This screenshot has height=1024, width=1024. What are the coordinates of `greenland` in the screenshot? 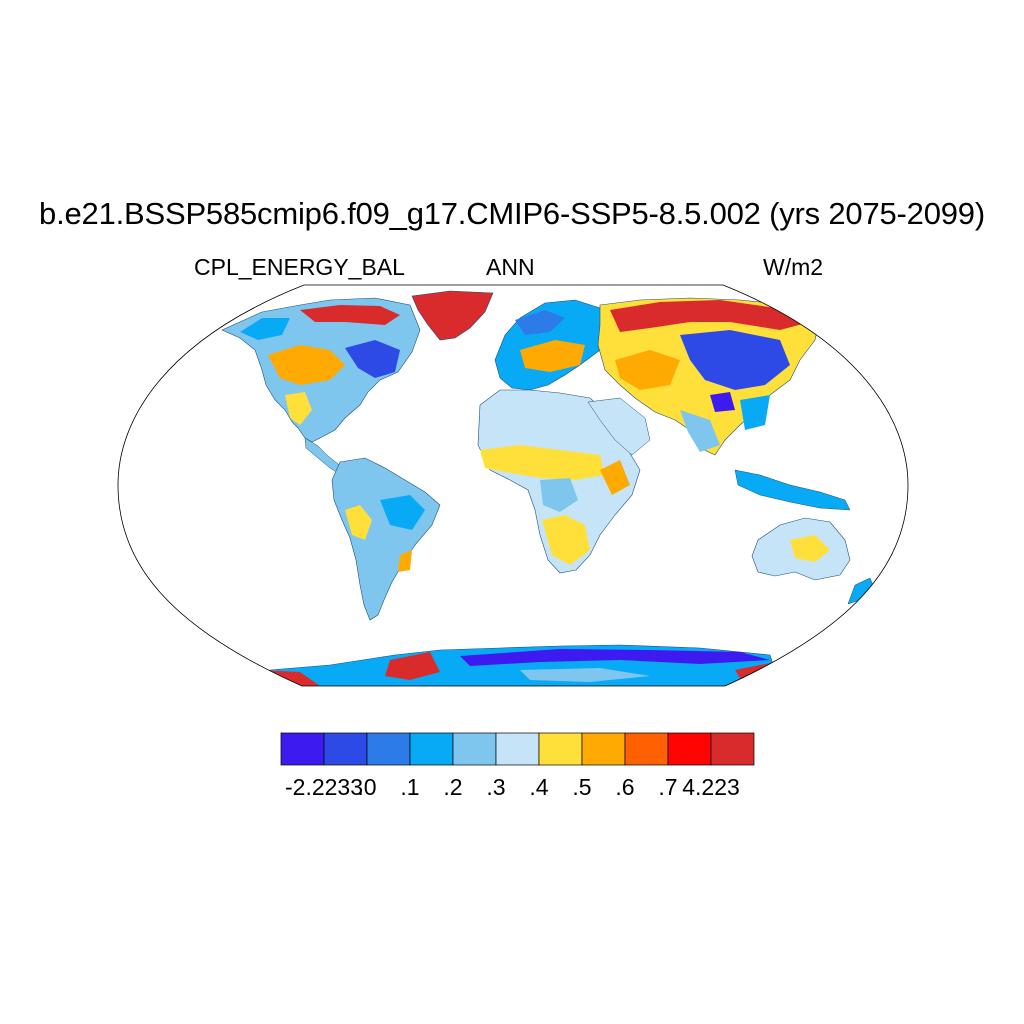 It's located at (452, 315).